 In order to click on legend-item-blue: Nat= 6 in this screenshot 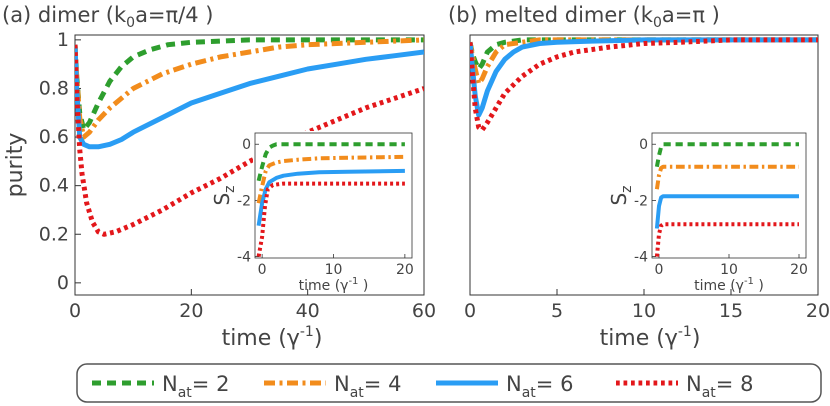, I will do `click(504, 386)`.